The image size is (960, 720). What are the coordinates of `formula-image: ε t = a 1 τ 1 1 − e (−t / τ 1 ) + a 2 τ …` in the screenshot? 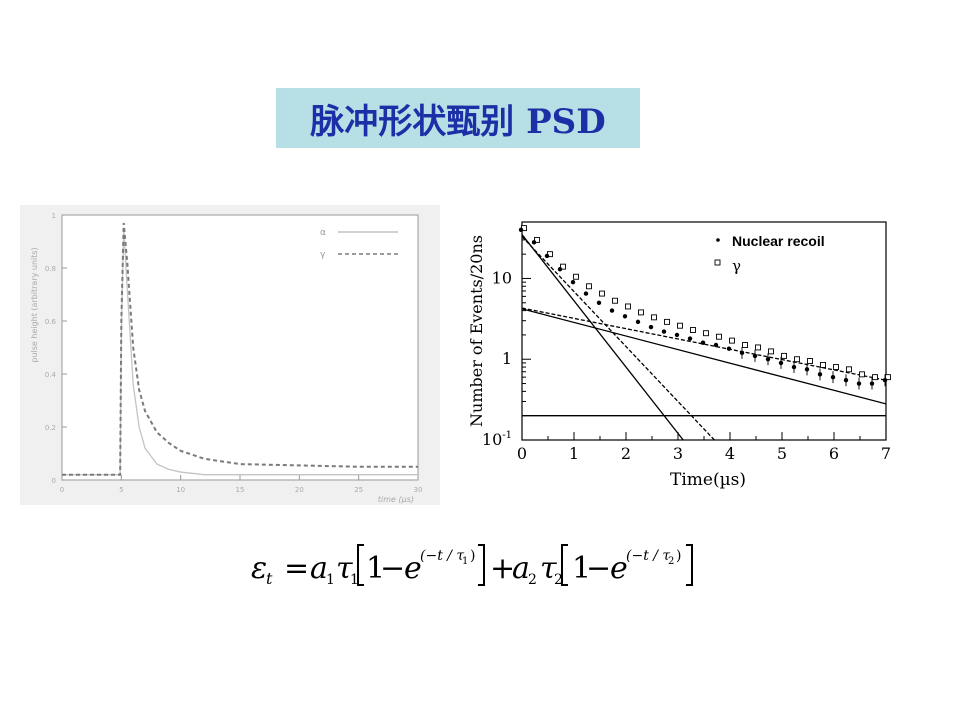 It's located at (472, 566).